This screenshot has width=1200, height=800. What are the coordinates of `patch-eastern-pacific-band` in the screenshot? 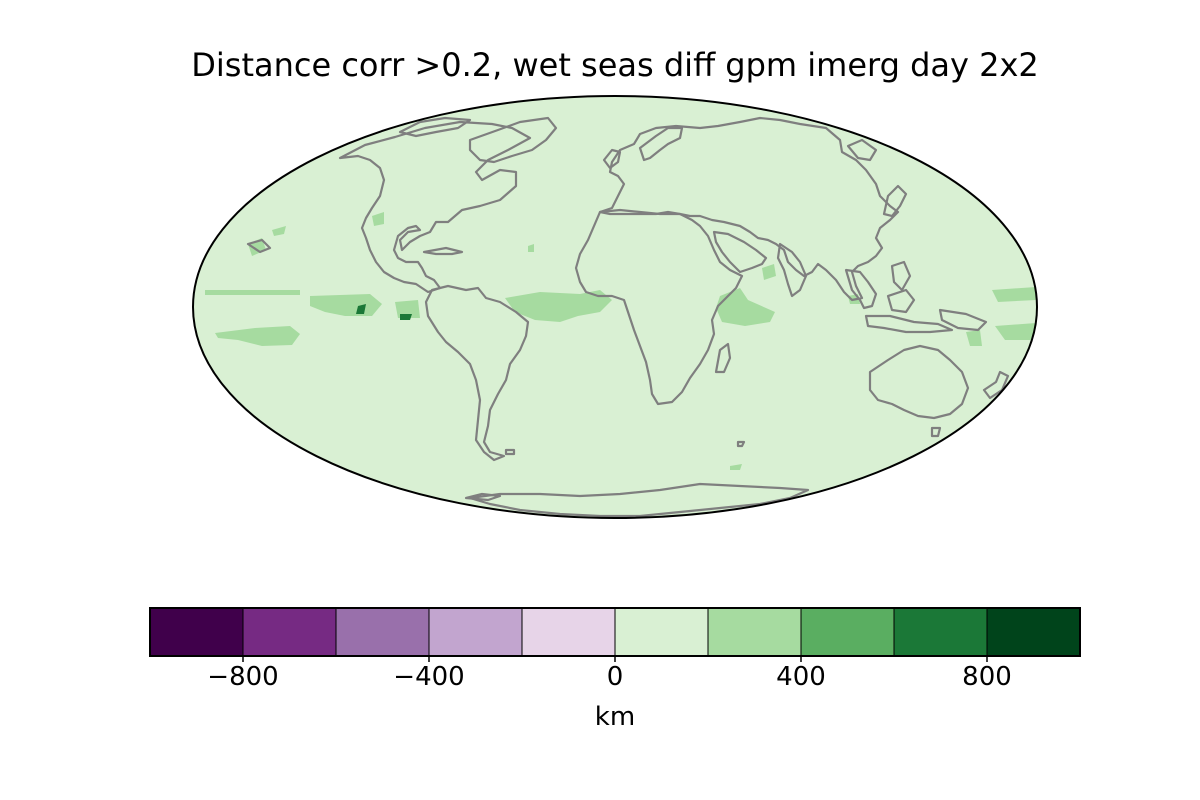 It's located at (252, 292).